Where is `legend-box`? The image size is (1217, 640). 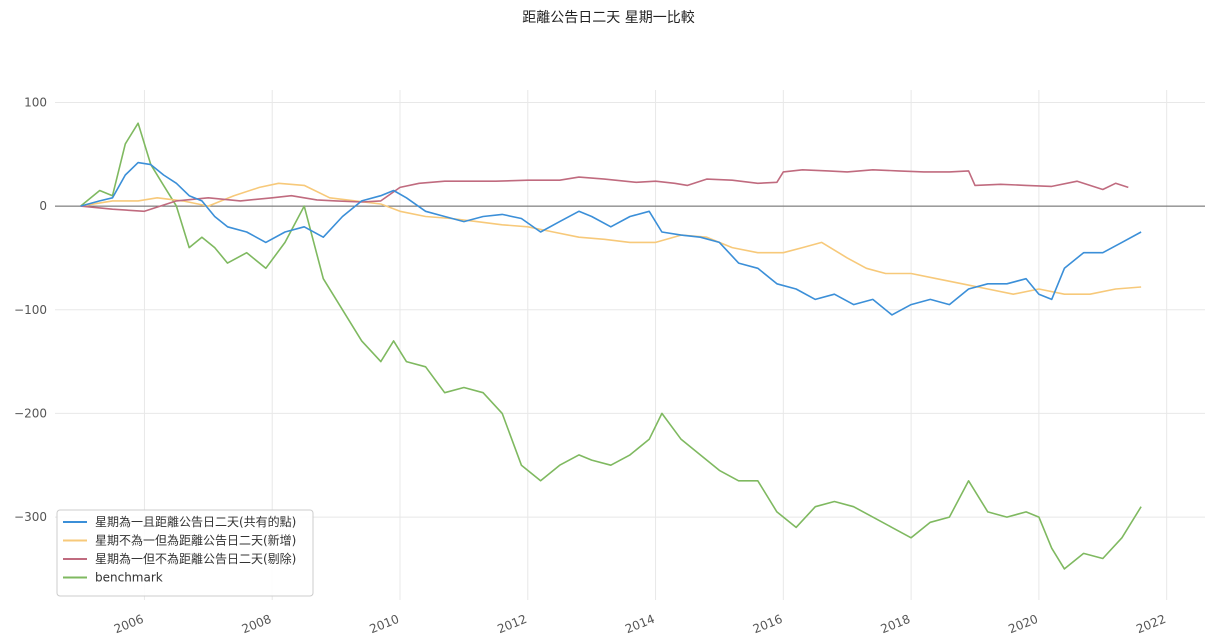 legend-box is located at coordinates (185, 553).